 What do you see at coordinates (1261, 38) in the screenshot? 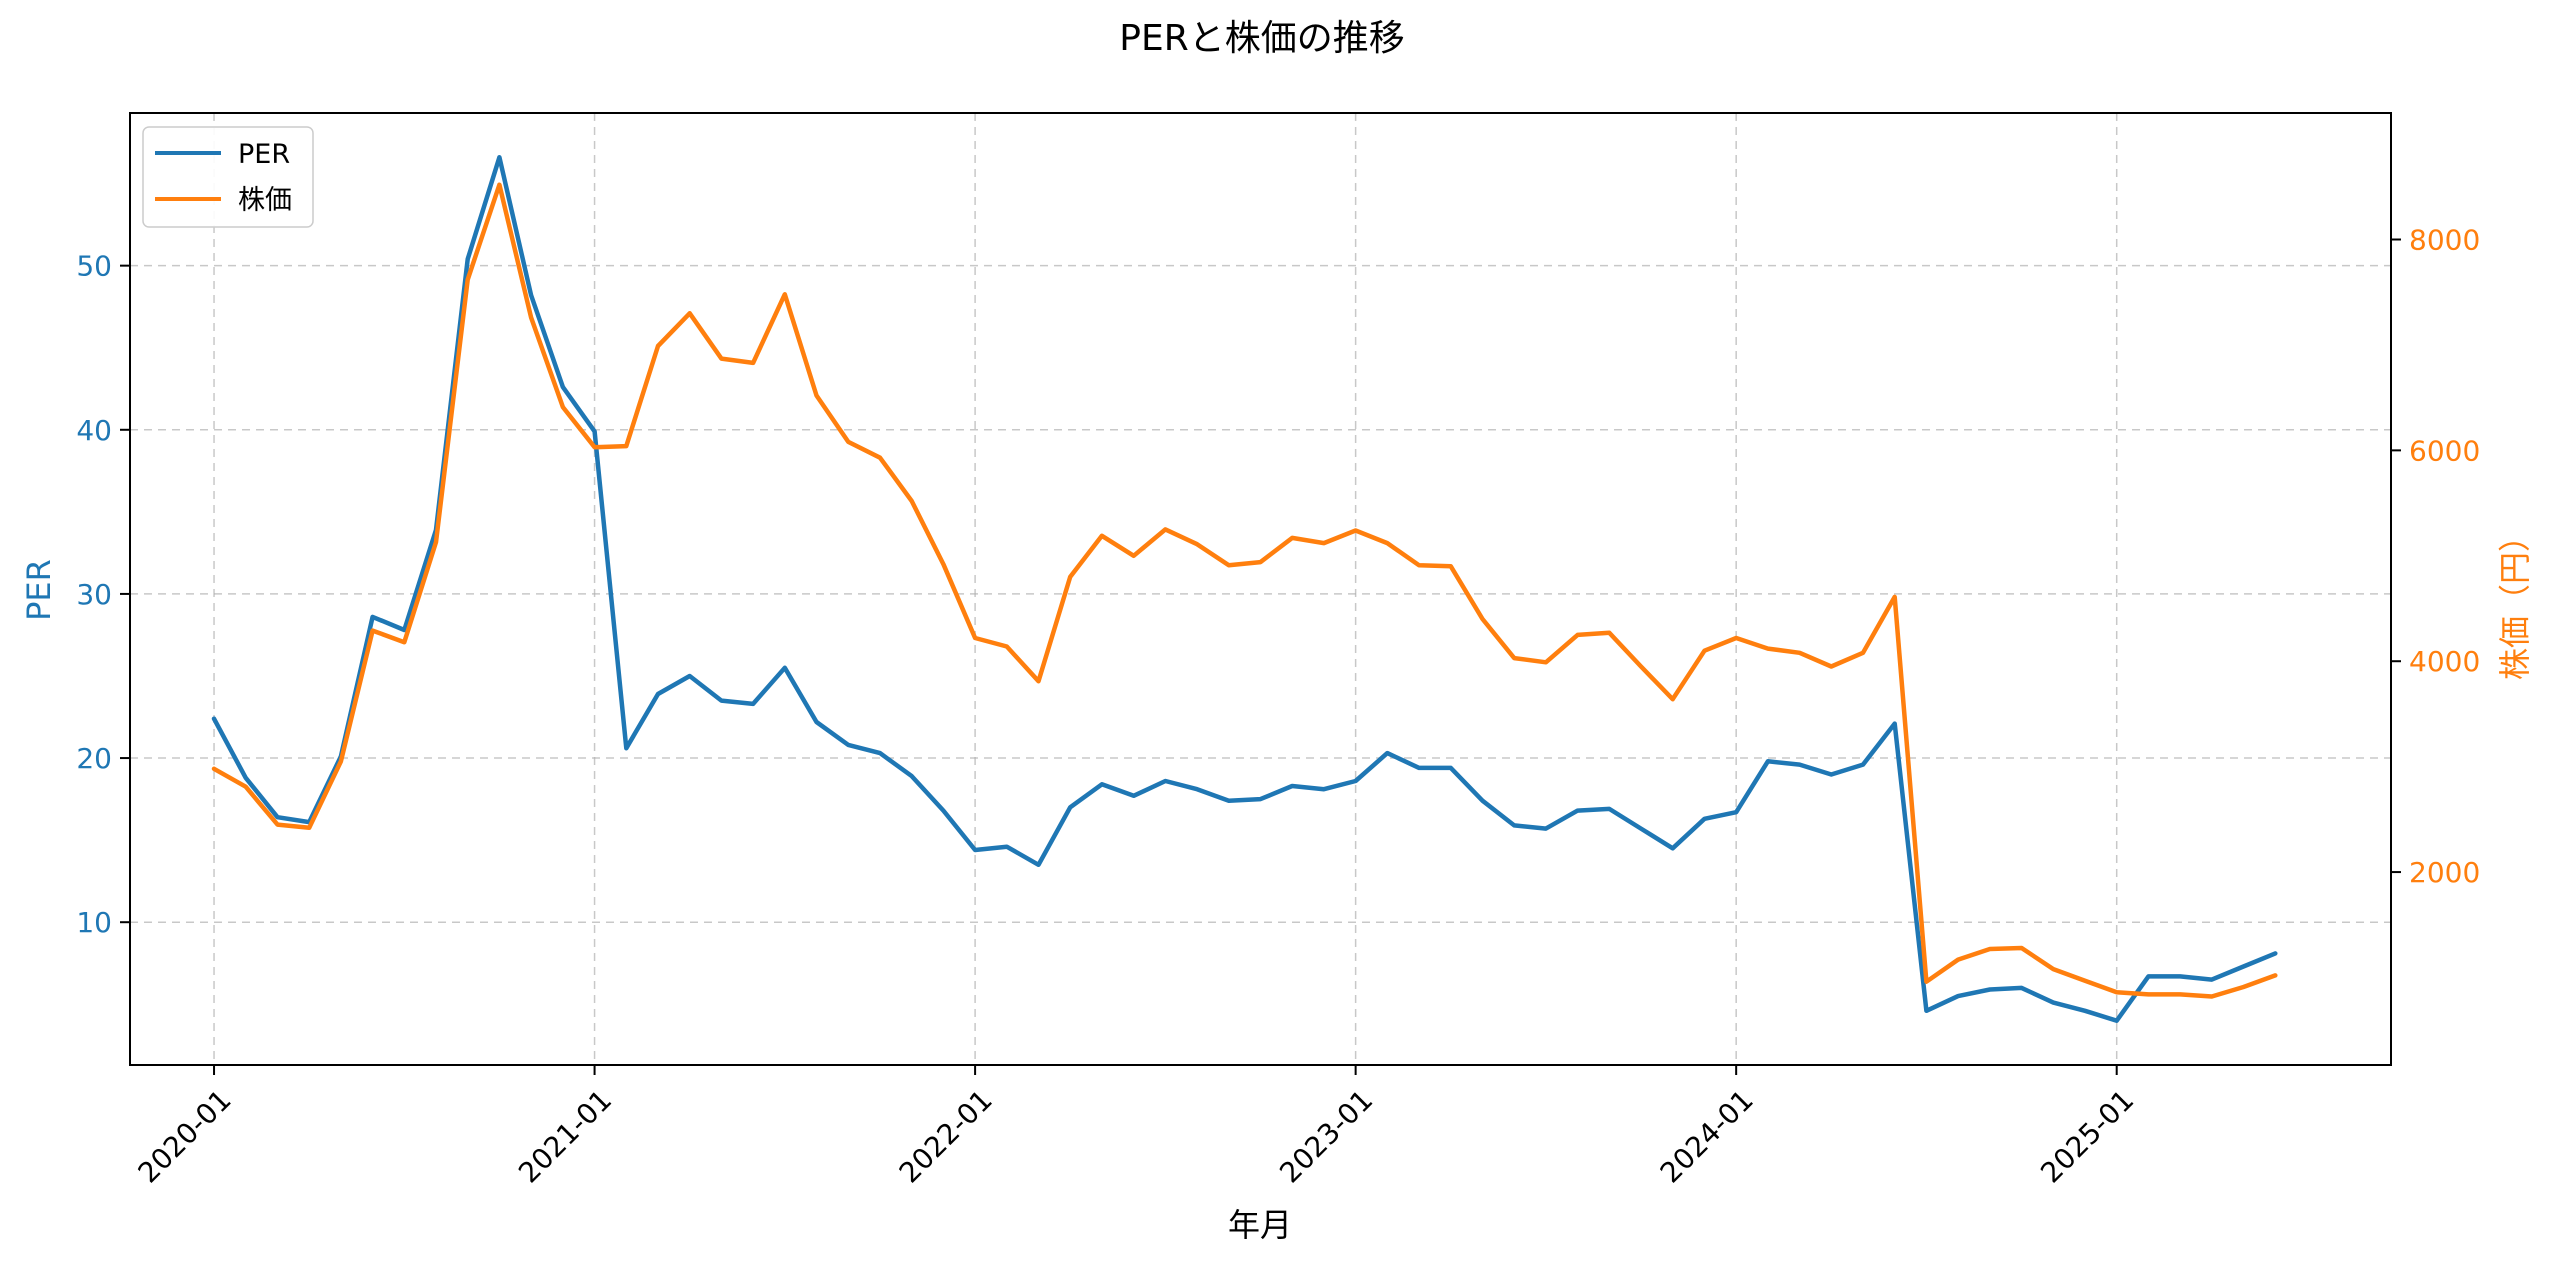
I see `chart-title: PERと株価の推移` at bounding box center [1261, 38].